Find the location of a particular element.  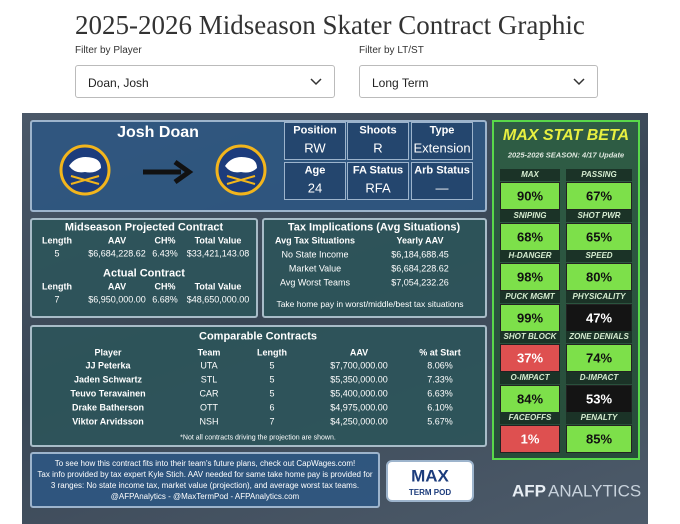

tax-cell: $7,054,232.26 is located at coordinates (420, 282).